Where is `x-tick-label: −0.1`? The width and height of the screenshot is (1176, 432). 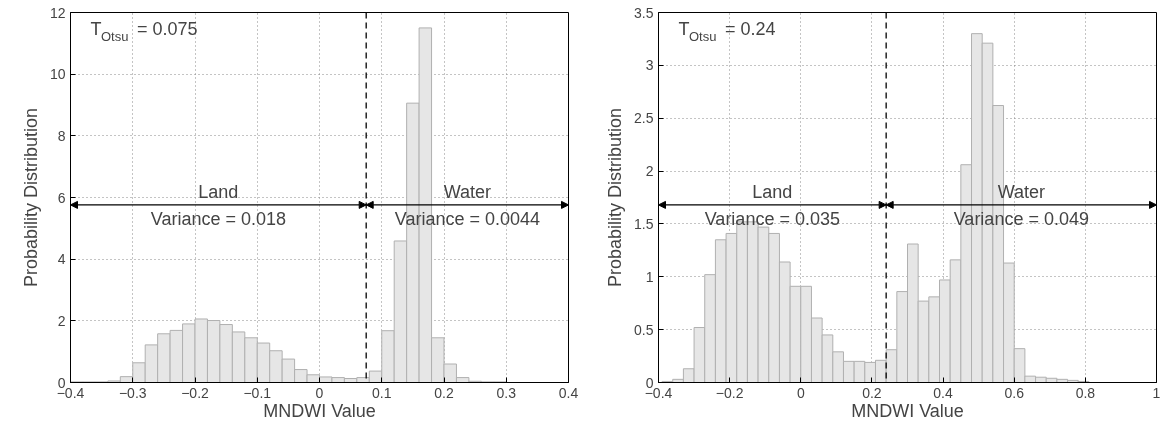 x-tick-label: −0.1 is located at coordinates (257, 392).